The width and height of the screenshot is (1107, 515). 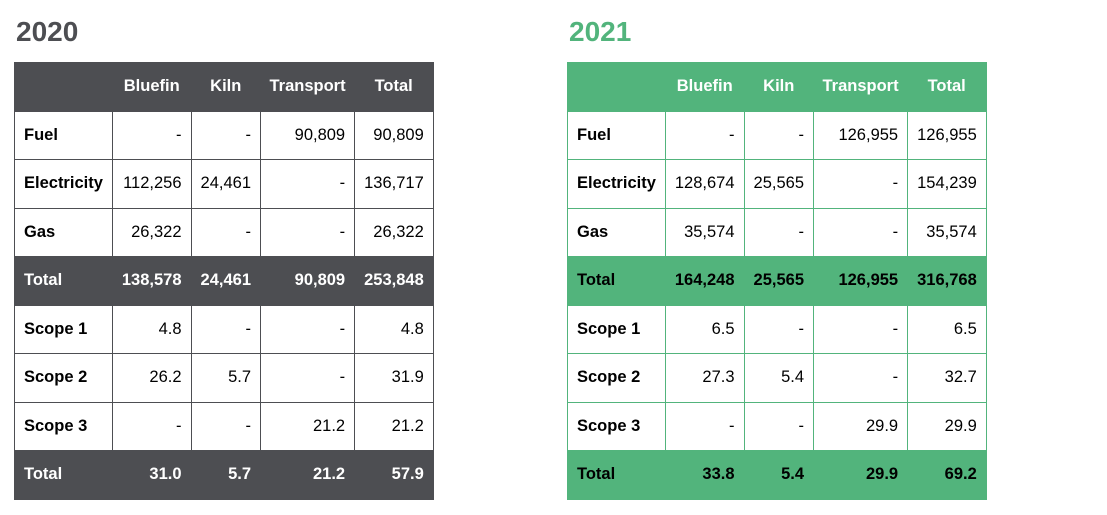 What do you see at coordinates (704, 378) in the screenshot?
I see `table-cell: 27.3` at bounding box center [704, 378].